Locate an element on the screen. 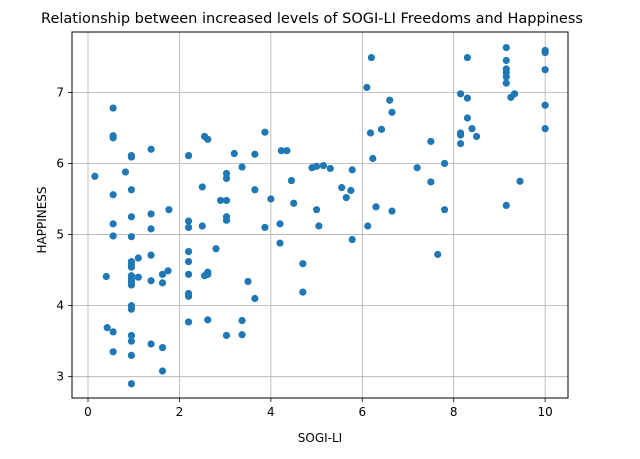  y-axis-label: HAPPINESS is located at coordinates (42, 219).